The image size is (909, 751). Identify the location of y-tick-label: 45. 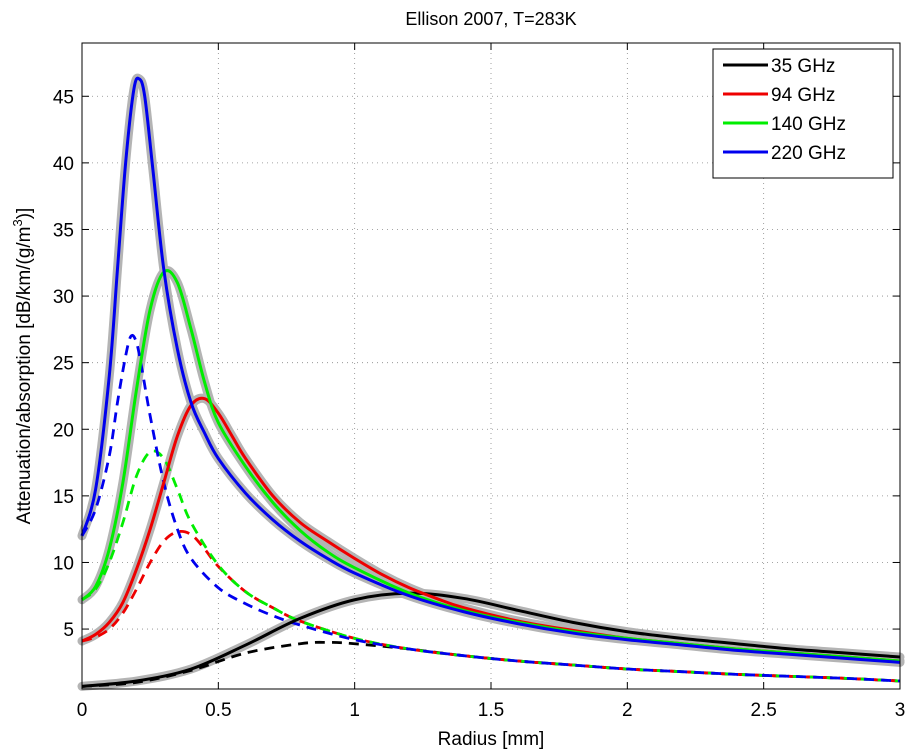
(63, 97).